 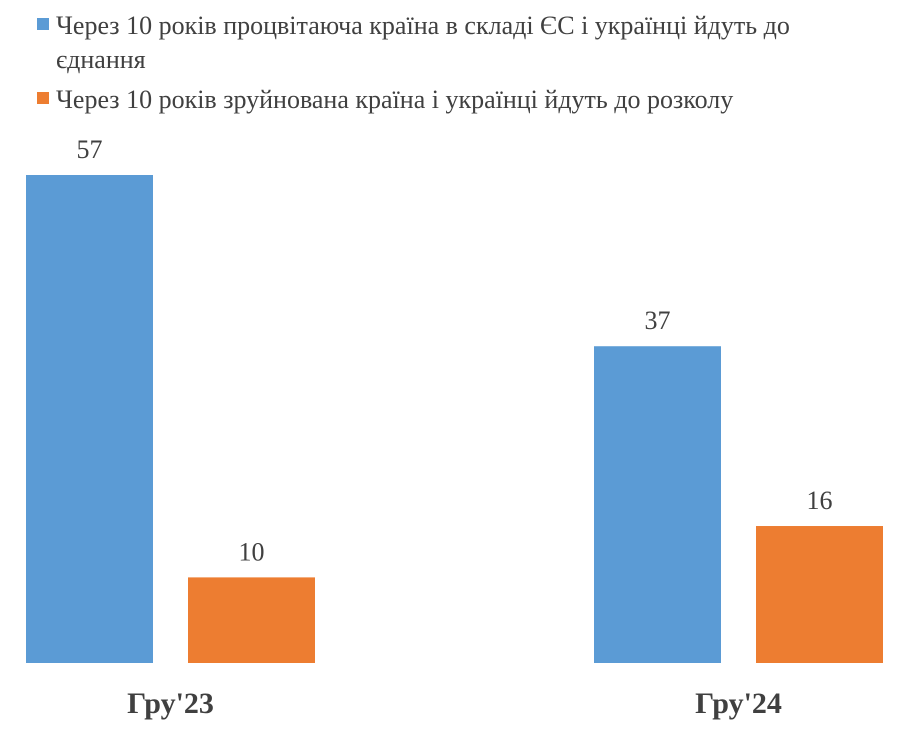 I want to click on data-label-series1-2: 37, so click(x=658, y=320).